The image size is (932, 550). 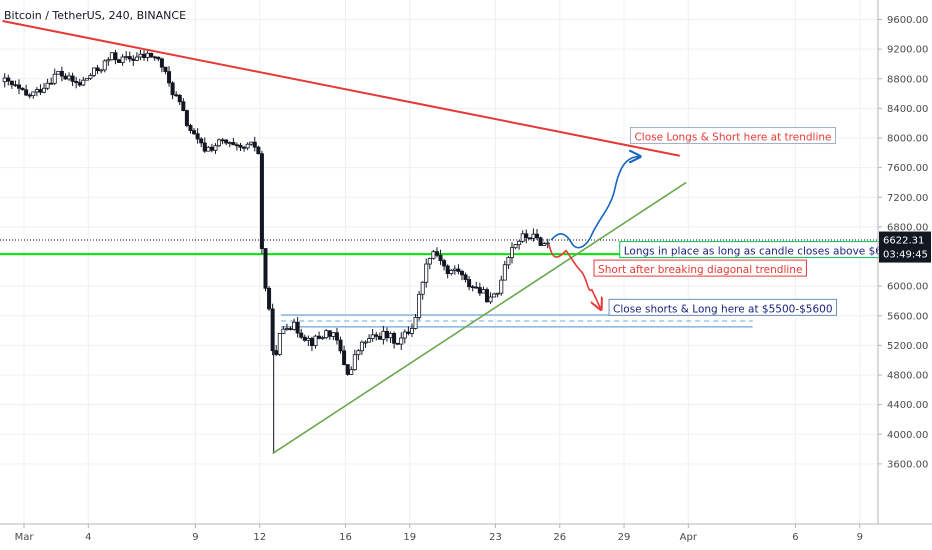 I want to click on support-zone, so click(x=517, y=321).